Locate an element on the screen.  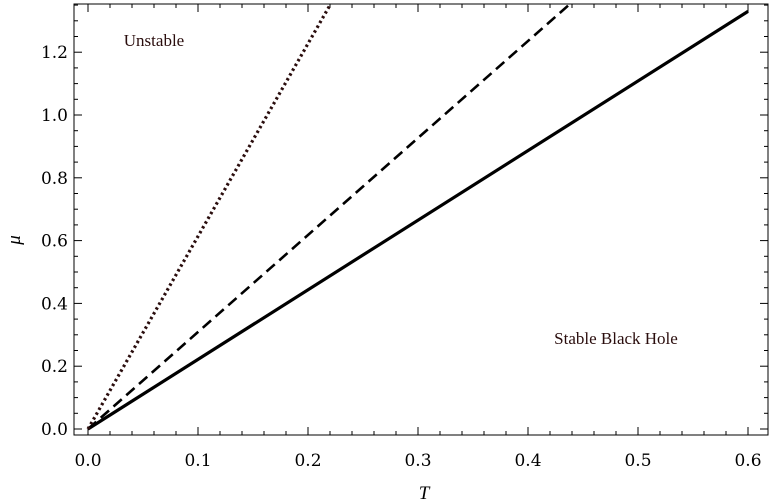
x-axis-title: T is located at coordinates (425, 492).